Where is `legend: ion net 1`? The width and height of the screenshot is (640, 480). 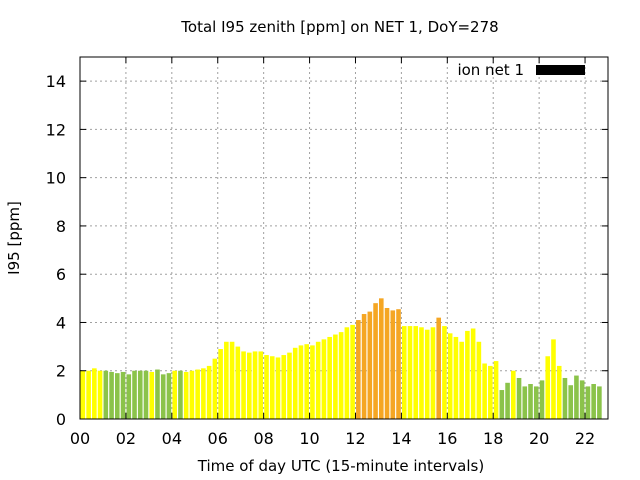 legend: ion net 1 is located at coordinates (521, 70).